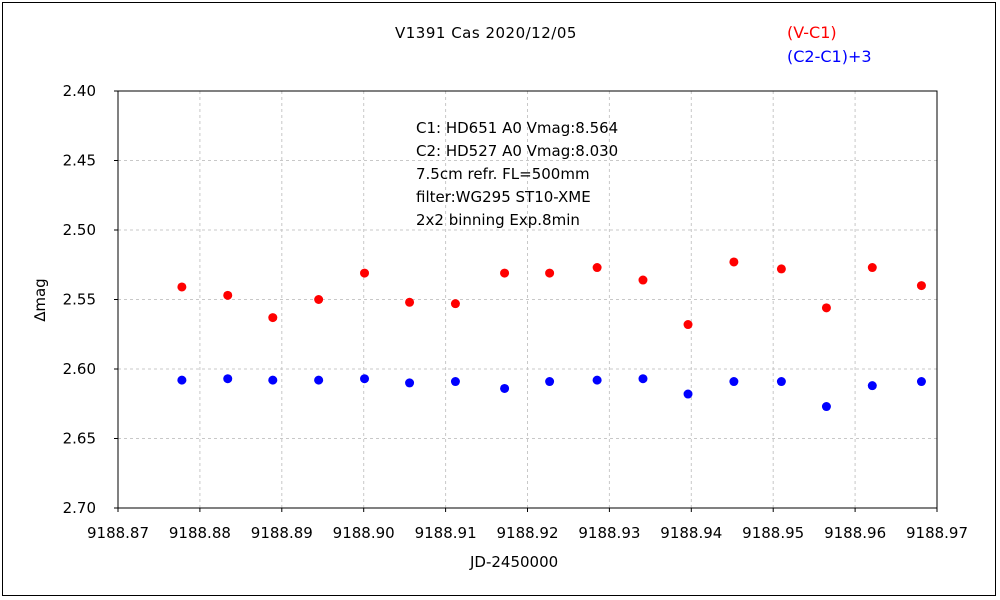 Image resolution: width=1000 pixels, height=600 pixels. I want to click on x-tick-label: 9188.91, so click(446, 533).